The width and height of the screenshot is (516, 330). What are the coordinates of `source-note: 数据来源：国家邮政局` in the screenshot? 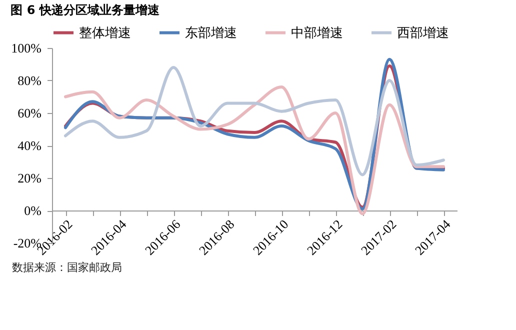 It's located at (67, 267).